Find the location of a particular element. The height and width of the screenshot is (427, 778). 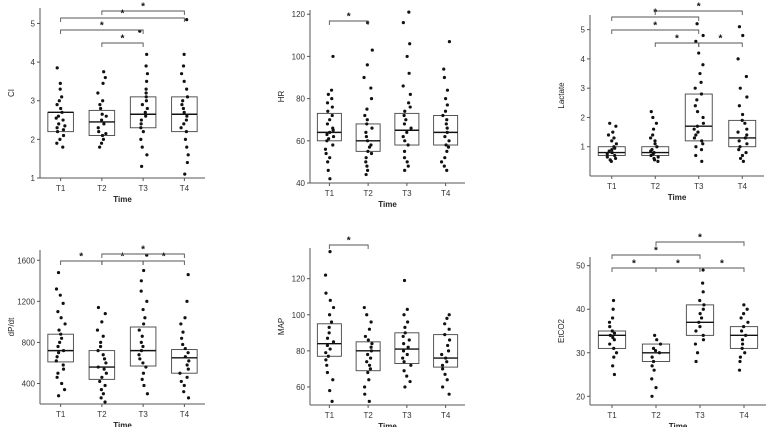

y-axis-label: EtCO2 is located at coordinates (561, 330).